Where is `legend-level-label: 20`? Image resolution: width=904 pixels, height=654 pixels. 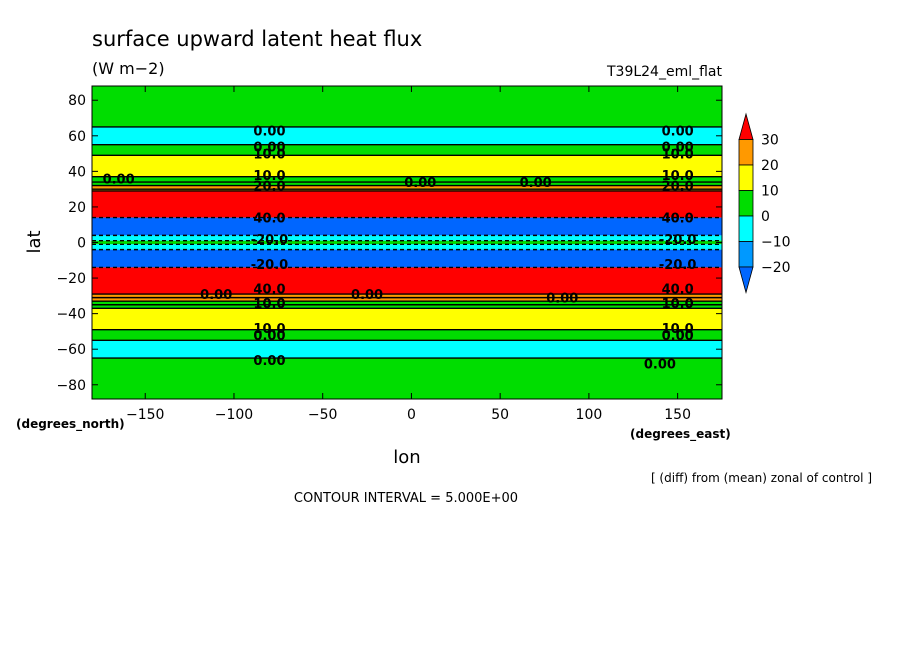 legend-level-label: 20 is located at coordinates (770, 166).